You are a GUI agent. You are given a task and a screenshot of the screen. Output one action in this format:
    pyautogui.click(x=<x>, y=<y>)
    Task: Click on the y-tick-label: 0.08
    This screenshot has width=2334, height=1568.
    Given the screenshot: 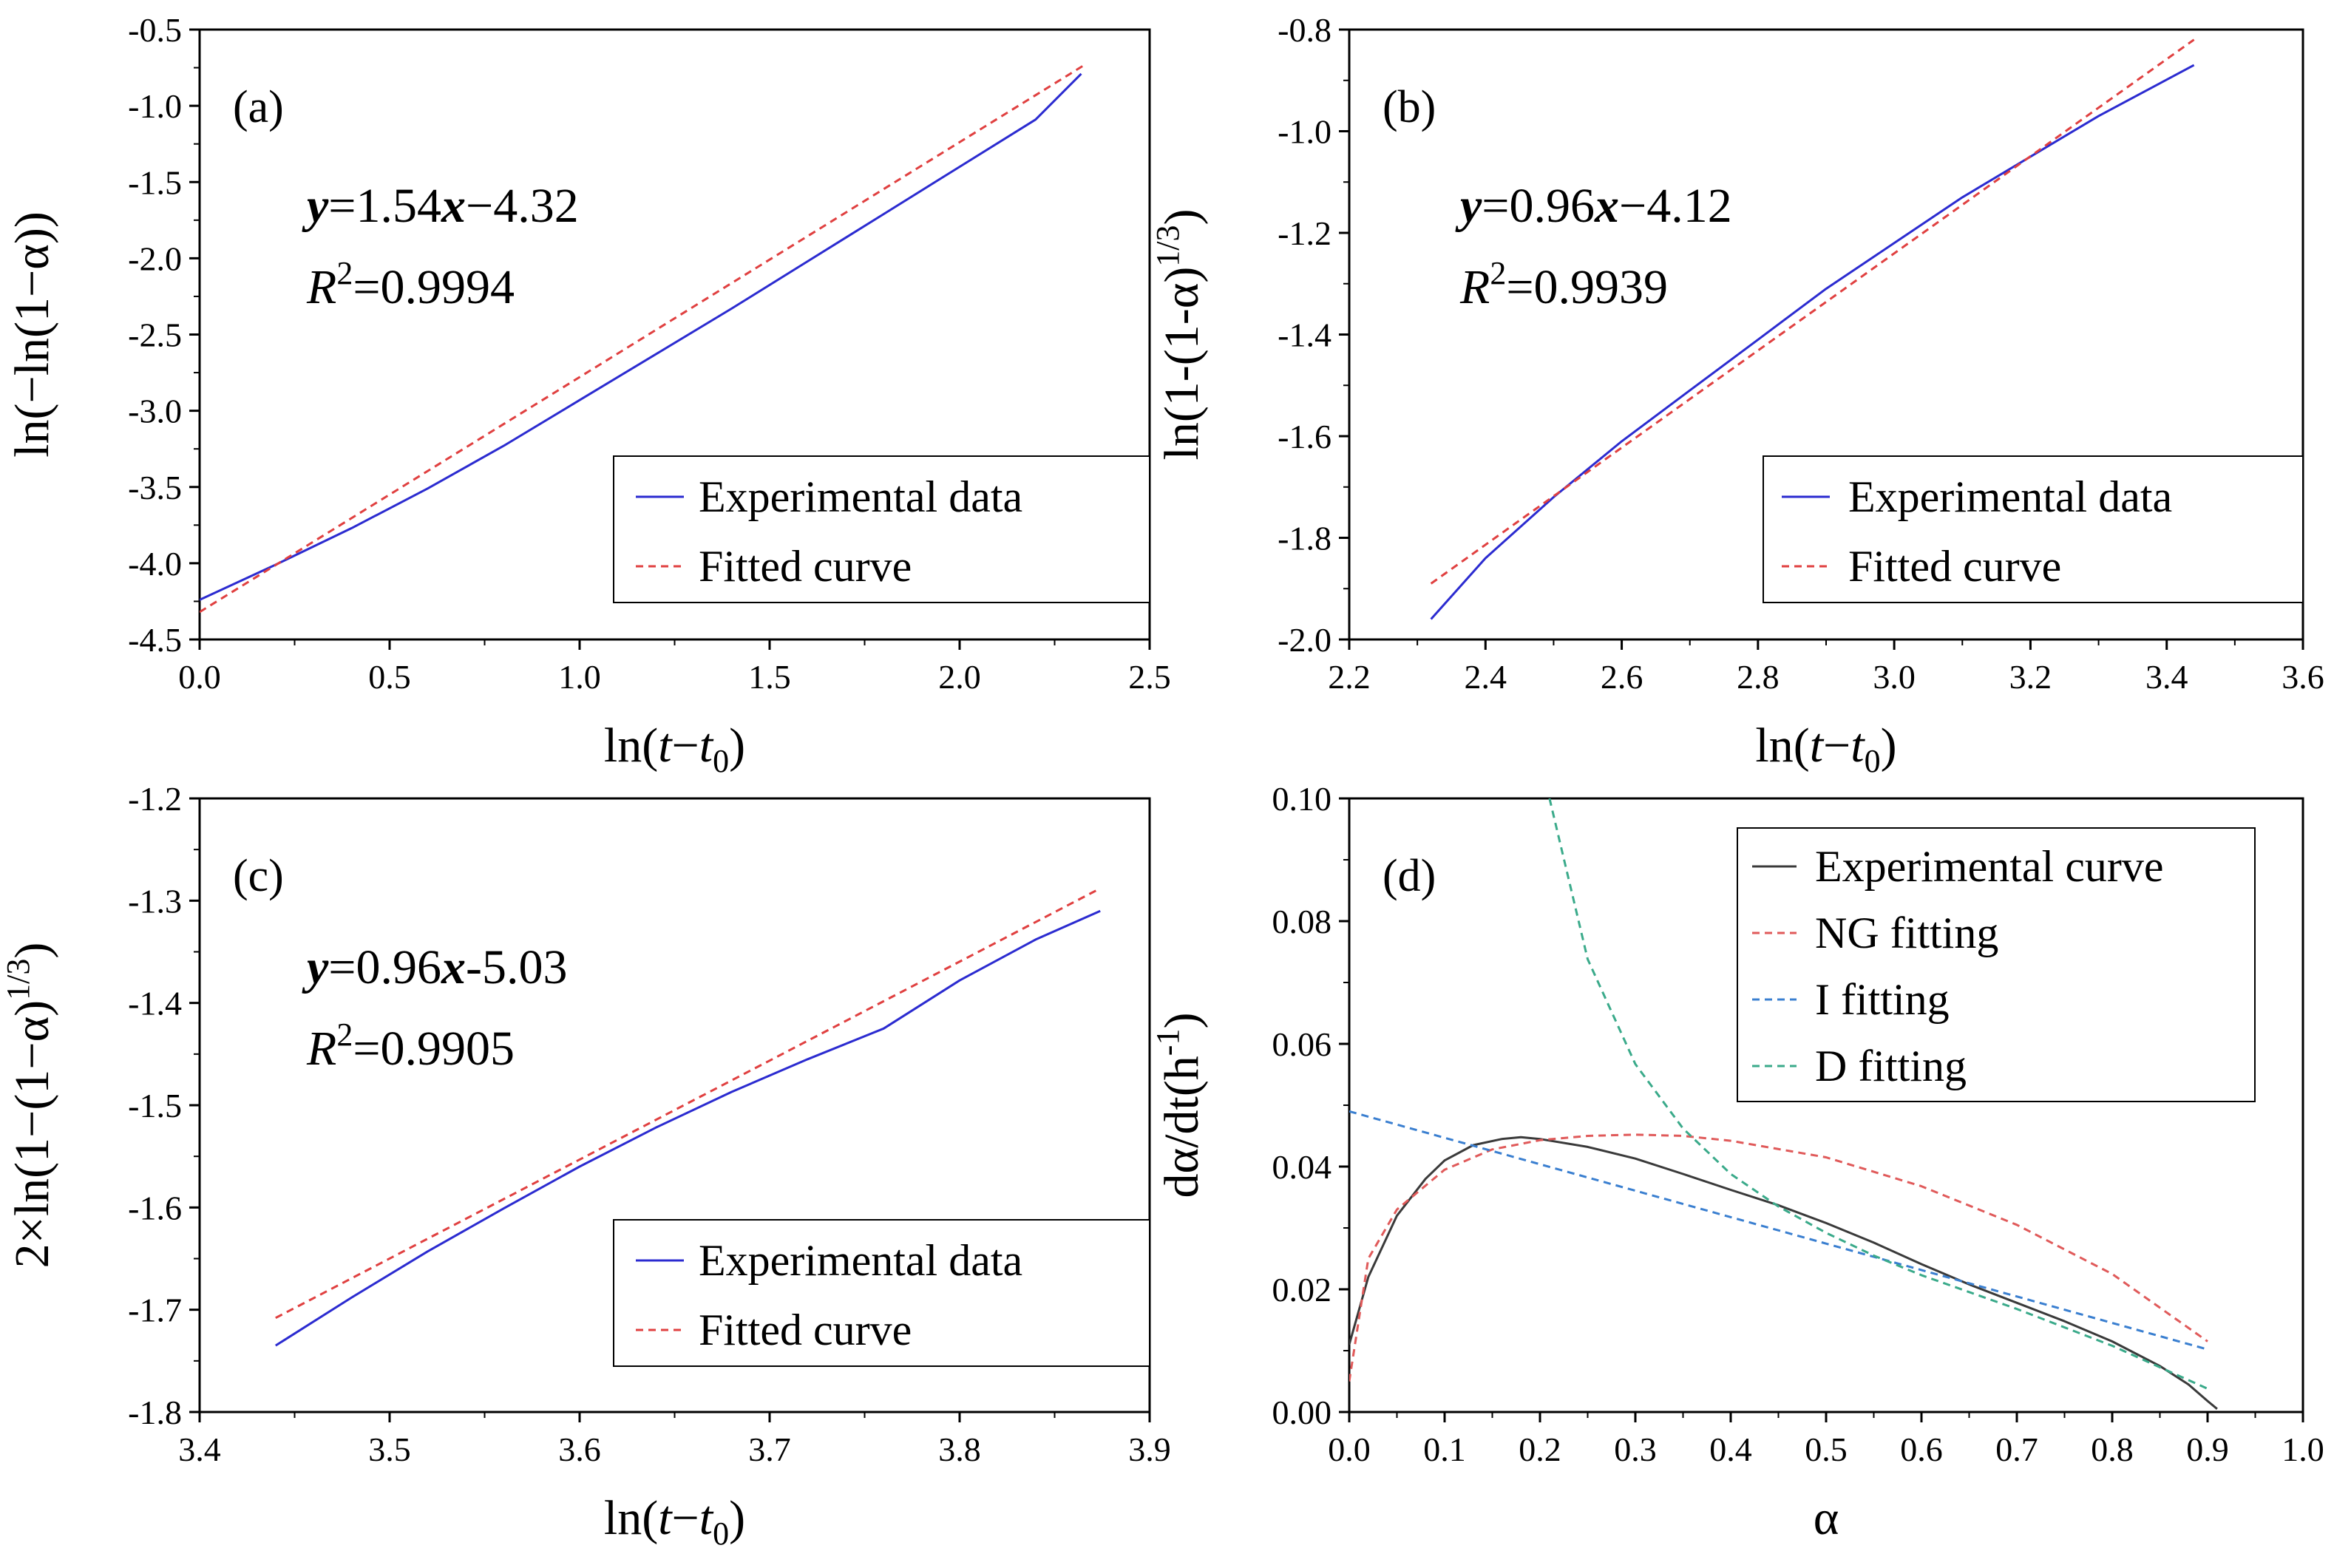 What is the action you would take?
    pyautogui.click(x=1302, y=921)
    